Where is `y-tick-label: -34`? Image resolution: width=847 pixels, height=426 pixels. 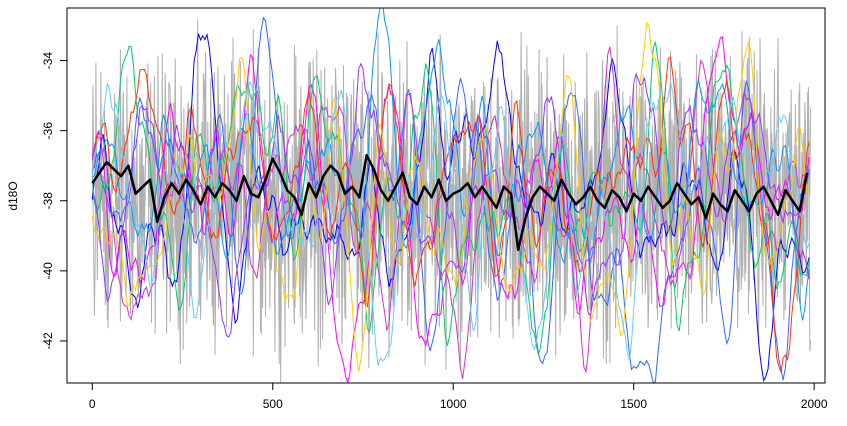 y-tick-label: -34 is located at coordinates (48, 61).